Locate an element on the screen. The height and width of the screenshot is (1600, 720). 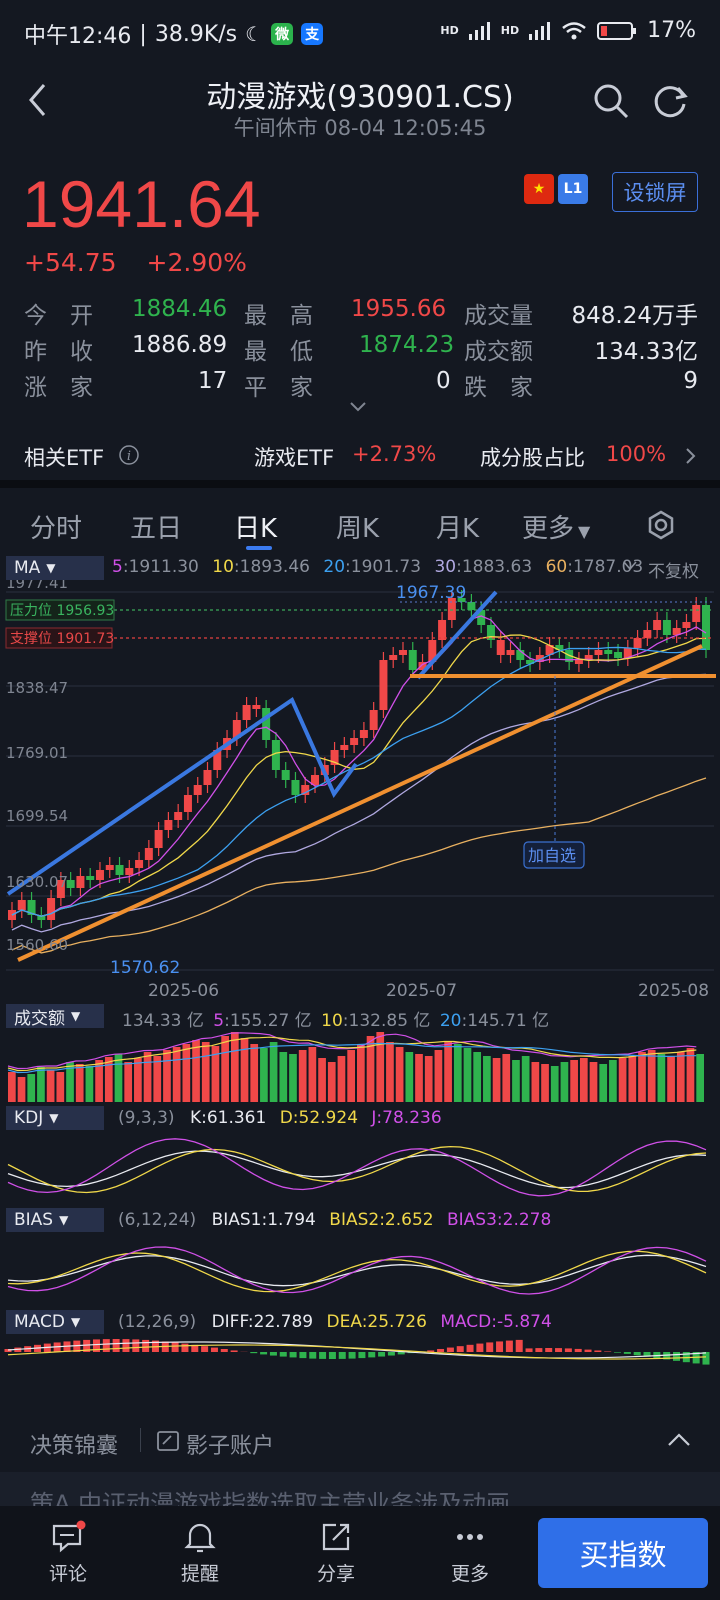
add-watch-button: 加自选 is located at coordinates (552, 855).